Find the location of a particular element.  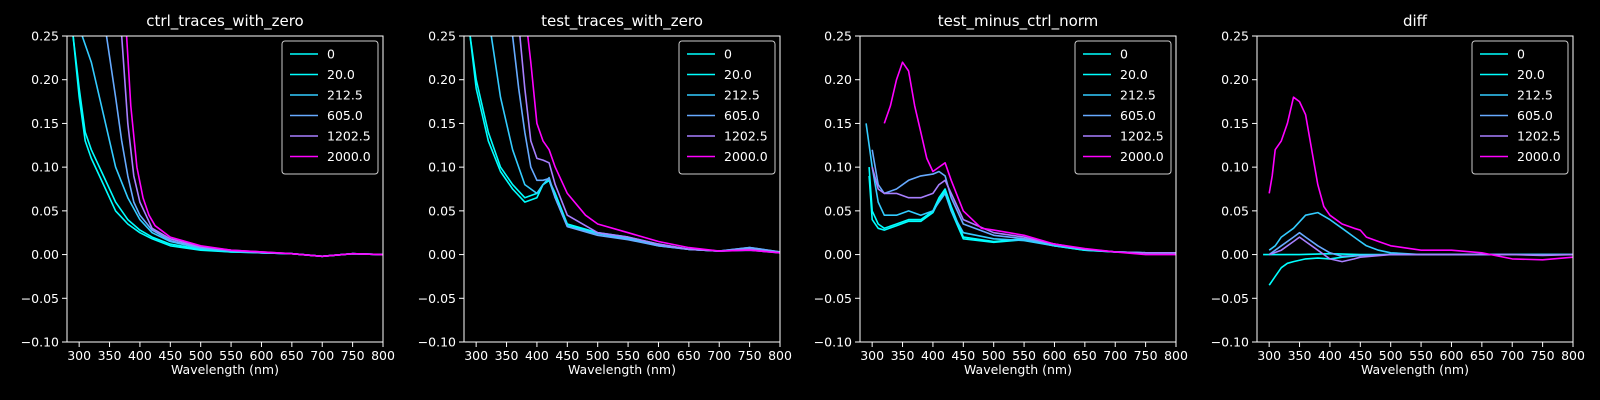

chart-title: ctrl_traces_with_zero is located at coordinates (224, 21).